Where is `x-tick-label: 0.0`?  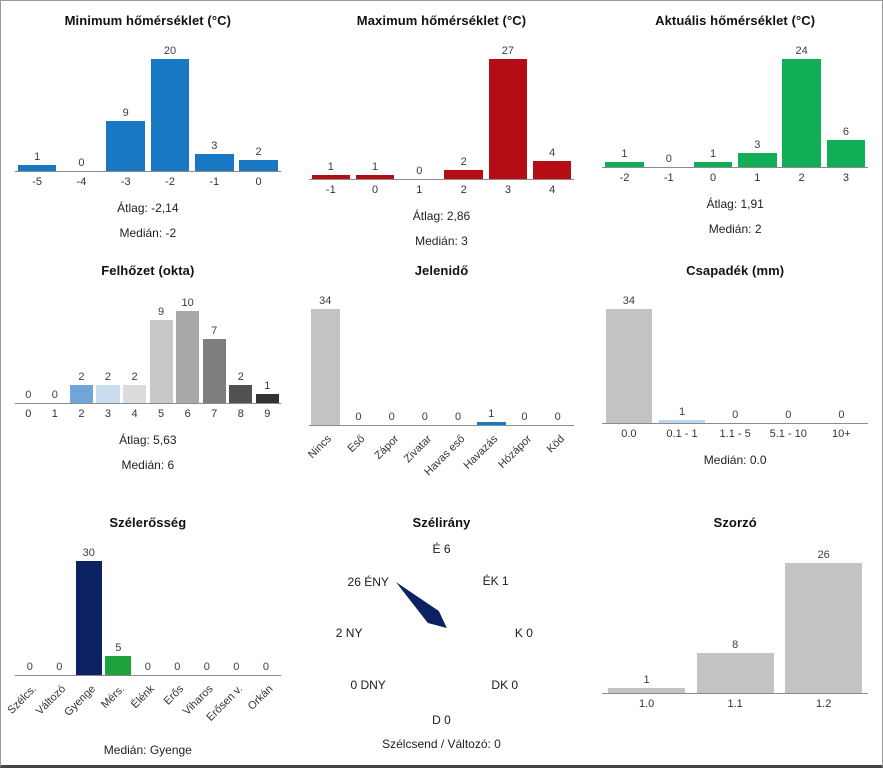
x-tick-label: 0.0 is located at coordinates (629, 434).